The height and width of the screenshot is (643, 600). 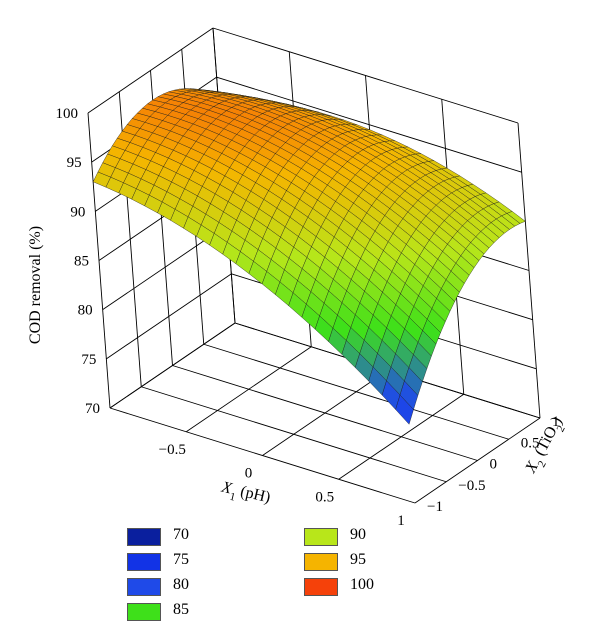 I want to click on x-tick-label: 1, so click(x=401, y=521).